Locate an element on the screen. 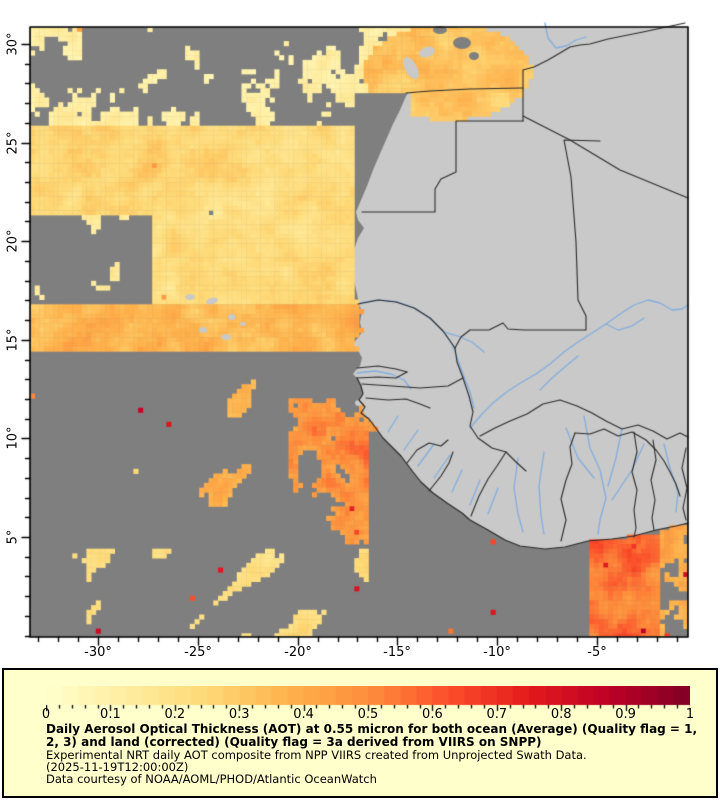  colorbar-tick-label: 0.4 is located at coordinates (303, 714).